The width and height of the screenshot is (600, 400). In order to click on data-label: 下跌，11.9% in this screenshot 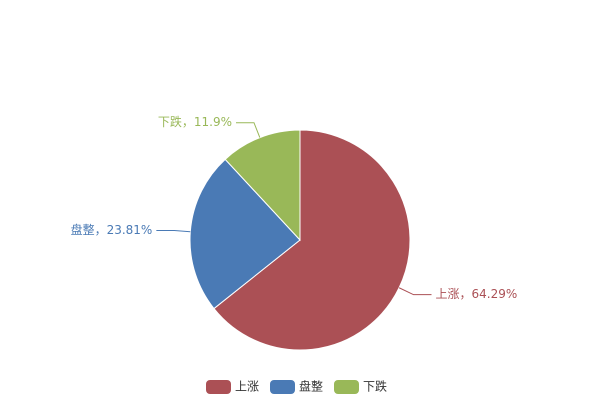, I will do `click(195, 121)`.